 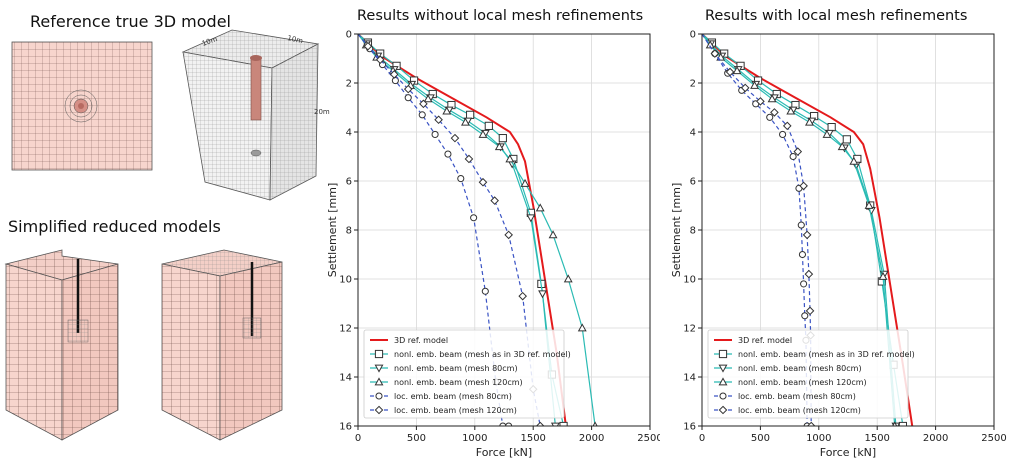 What do you see at coordinates (689, 329) in the screenshot?
I see `y-tick-label: 12` at bounding box center [689, 329].